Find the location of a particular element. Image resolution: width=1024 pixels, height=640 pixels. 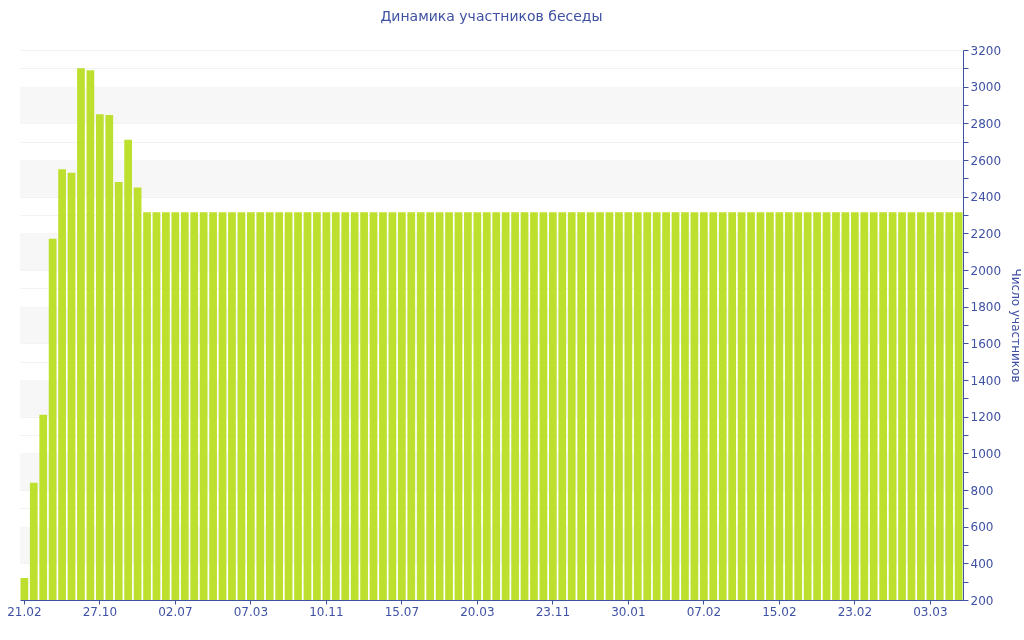

x-tick-label: 23.11 is located at coordinates (553, 611).